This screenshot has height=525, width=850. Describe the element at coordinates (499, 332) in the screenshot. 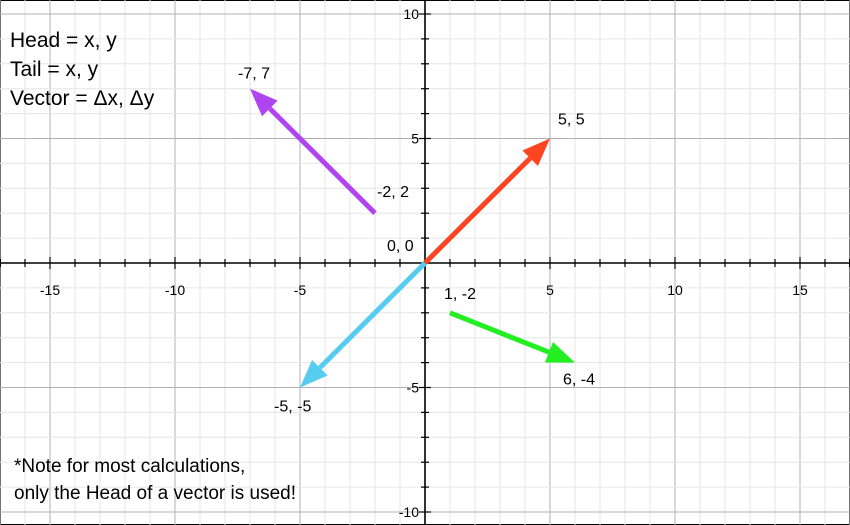

I see `vector-green-shaft` at that location.